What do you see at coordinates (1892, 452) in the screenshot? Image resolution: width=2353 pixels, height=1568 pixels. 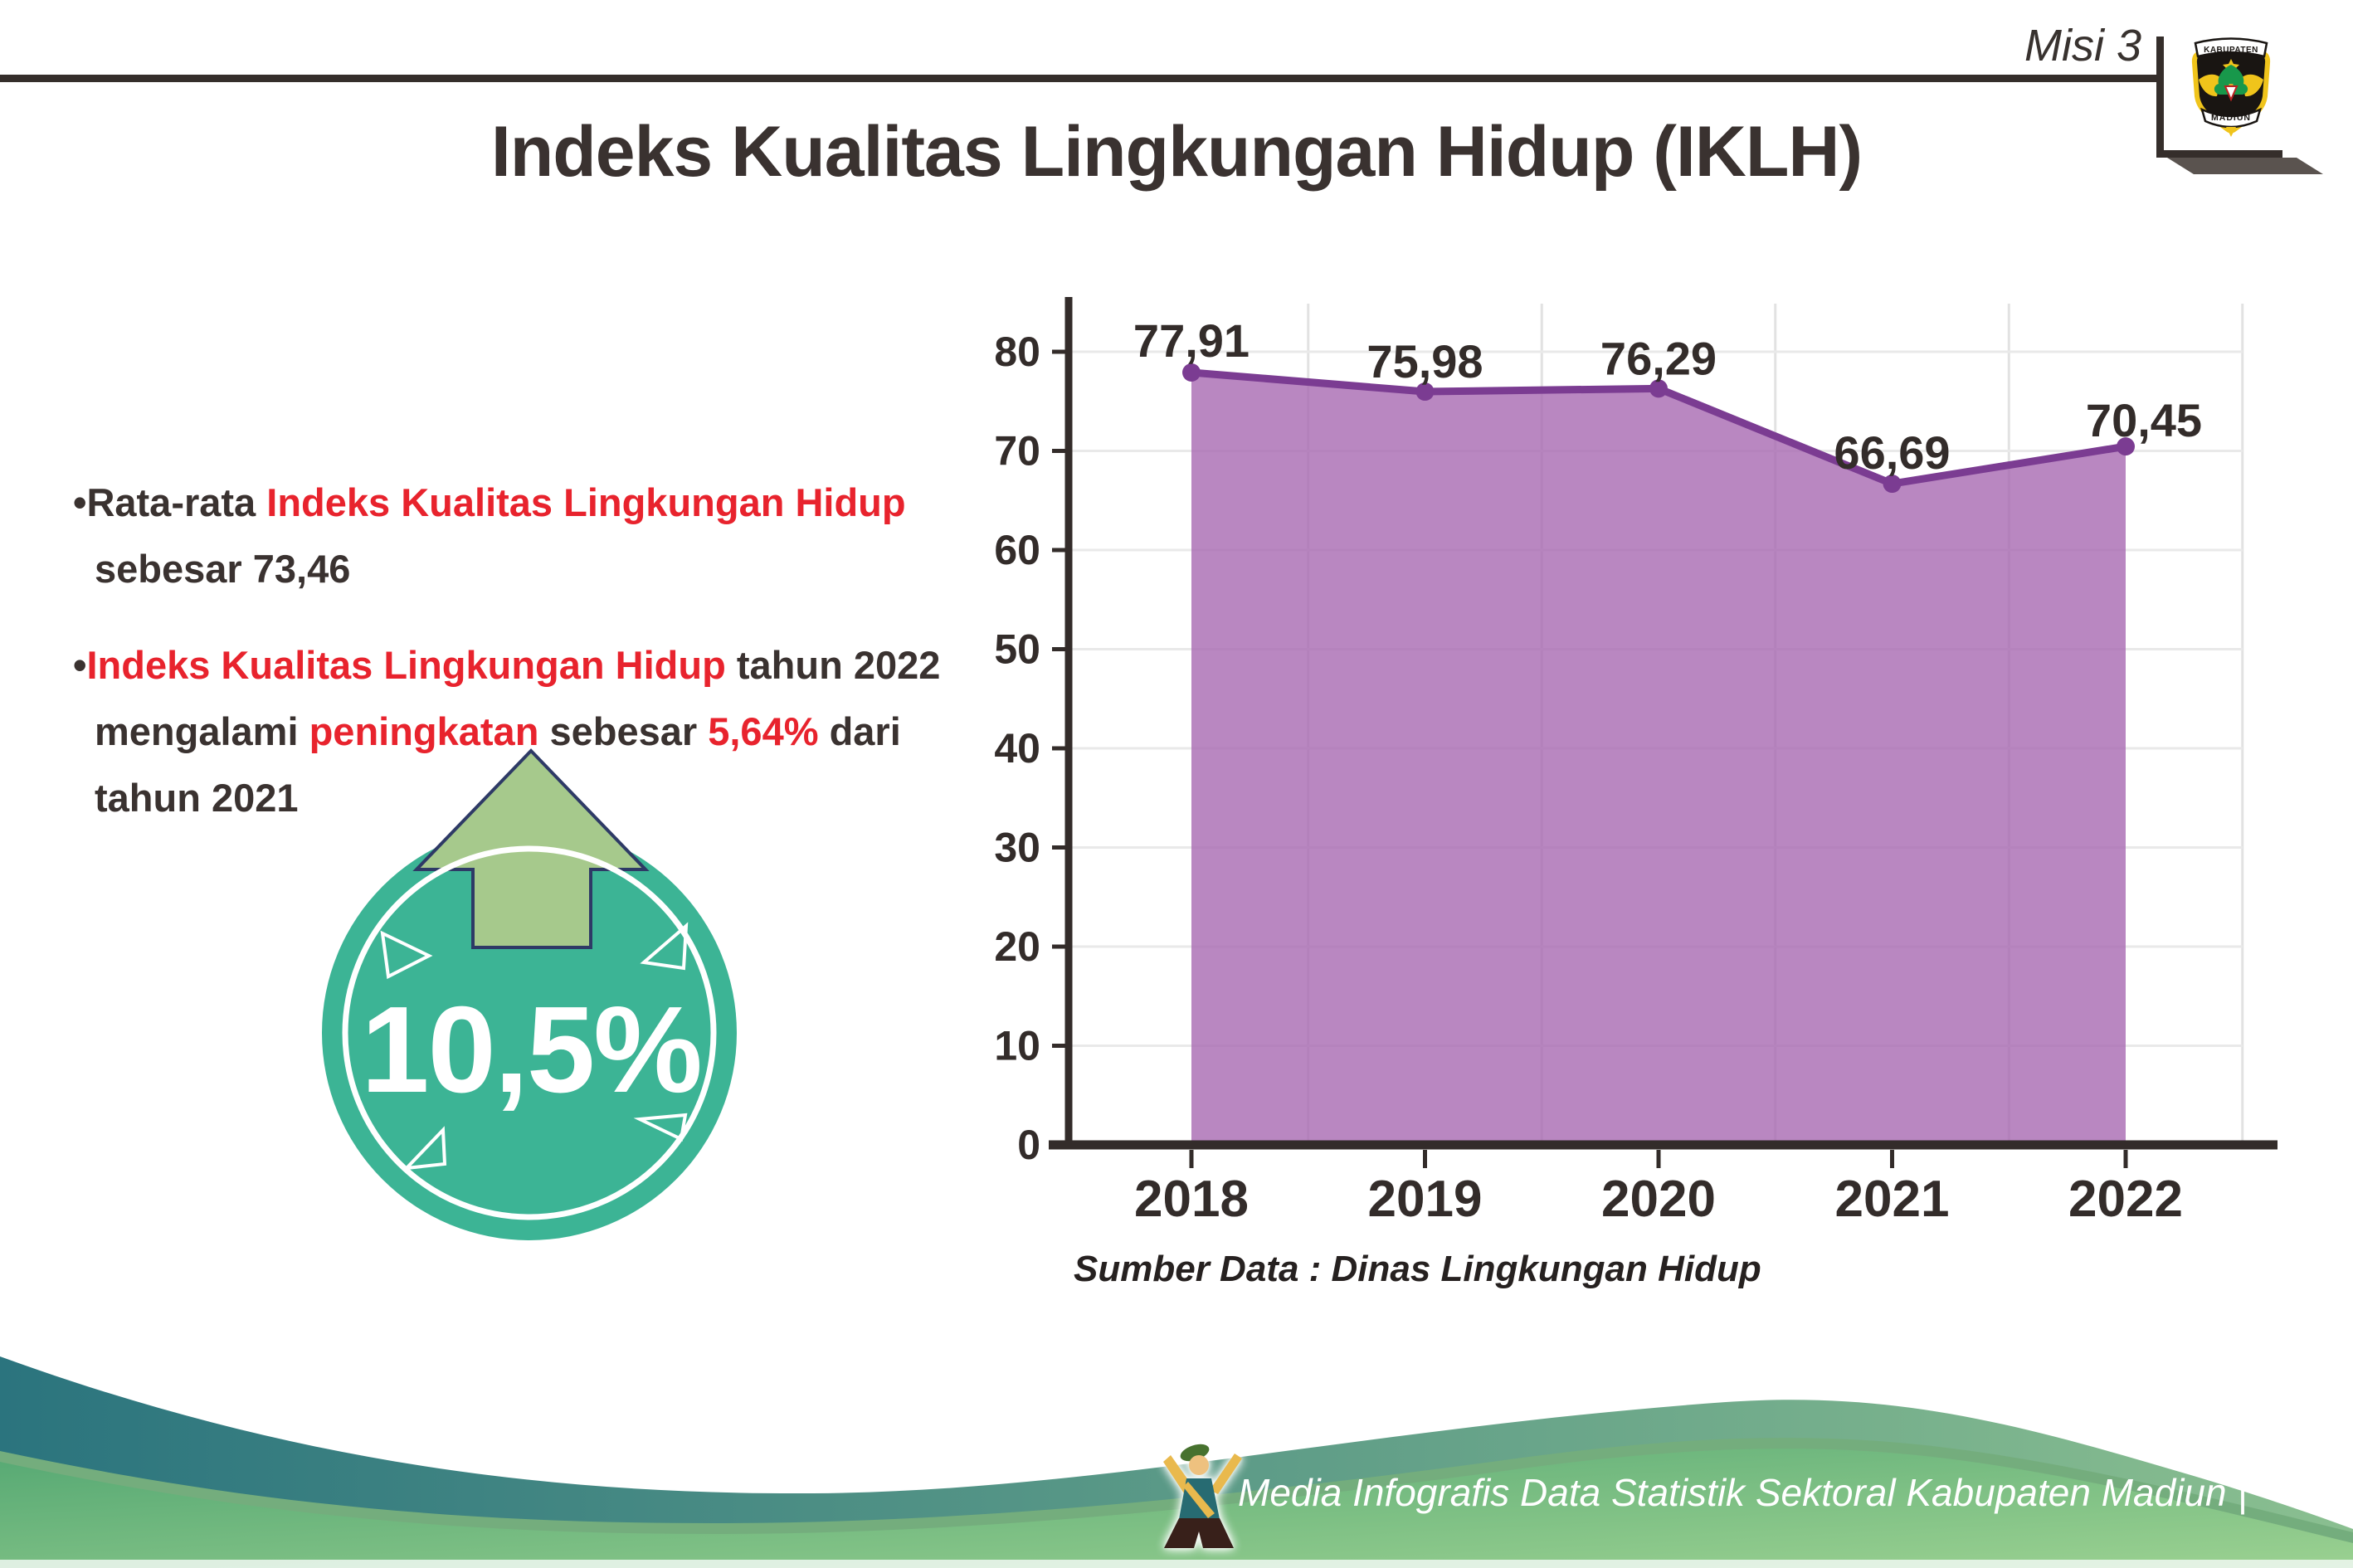 I see `data-label: 66,69` at bounding box center [1892, 452].